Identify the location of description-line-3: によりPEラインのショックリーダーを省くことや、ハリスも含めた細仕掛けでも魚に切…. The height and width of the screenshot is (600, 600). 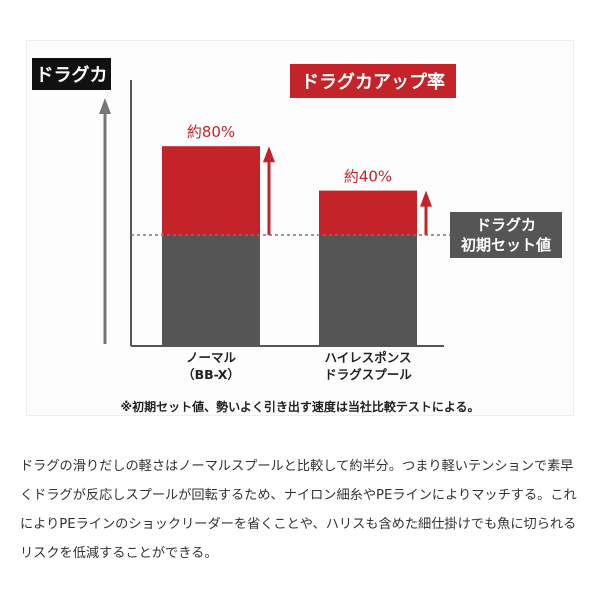
(298, 524).